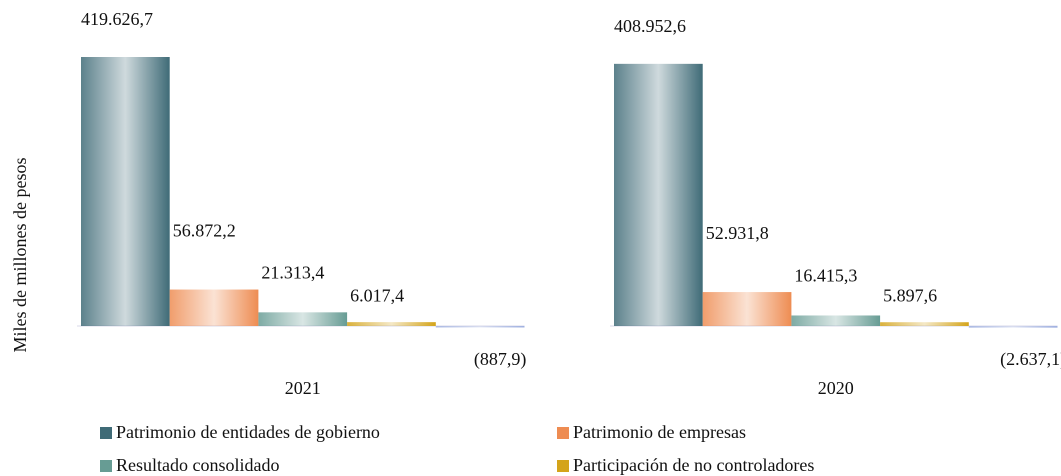 The height and width of the screenshot is (476, 1061). I want to click on data-label: 56.872,2, so click(204, 231).